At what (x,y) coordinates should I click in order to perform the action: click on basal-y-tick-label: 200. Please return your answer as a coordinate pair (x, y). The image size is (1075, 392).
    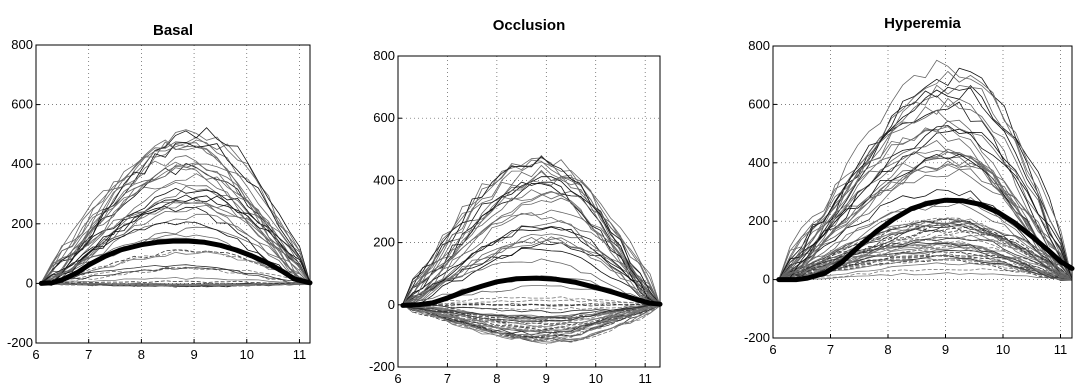
    Looking at the image, I should click on (22, 223).